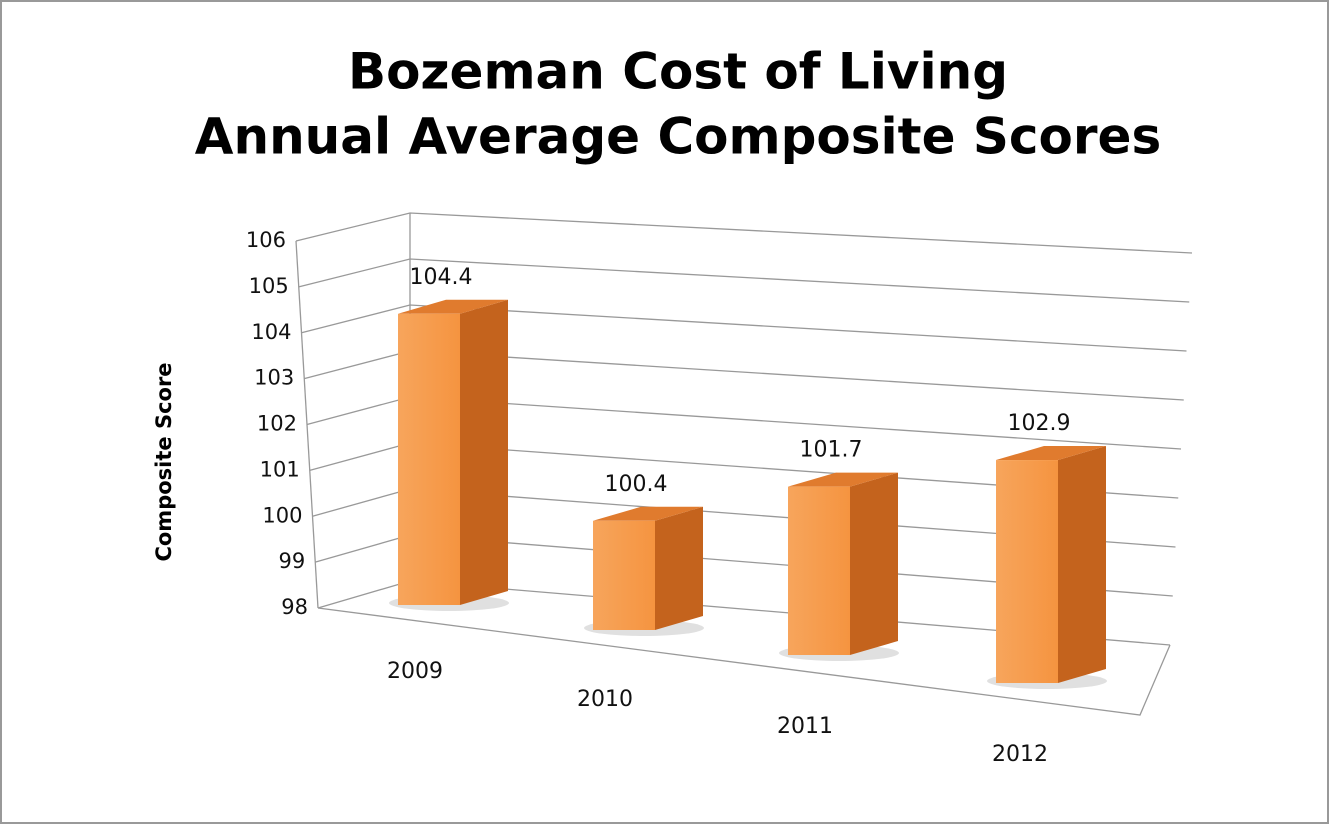 The image size is (1329, 824). What do you see at coordinates (282, 515) in the screenshot?
I see `y-tick-label: 100` at bounding box center [282, 515].